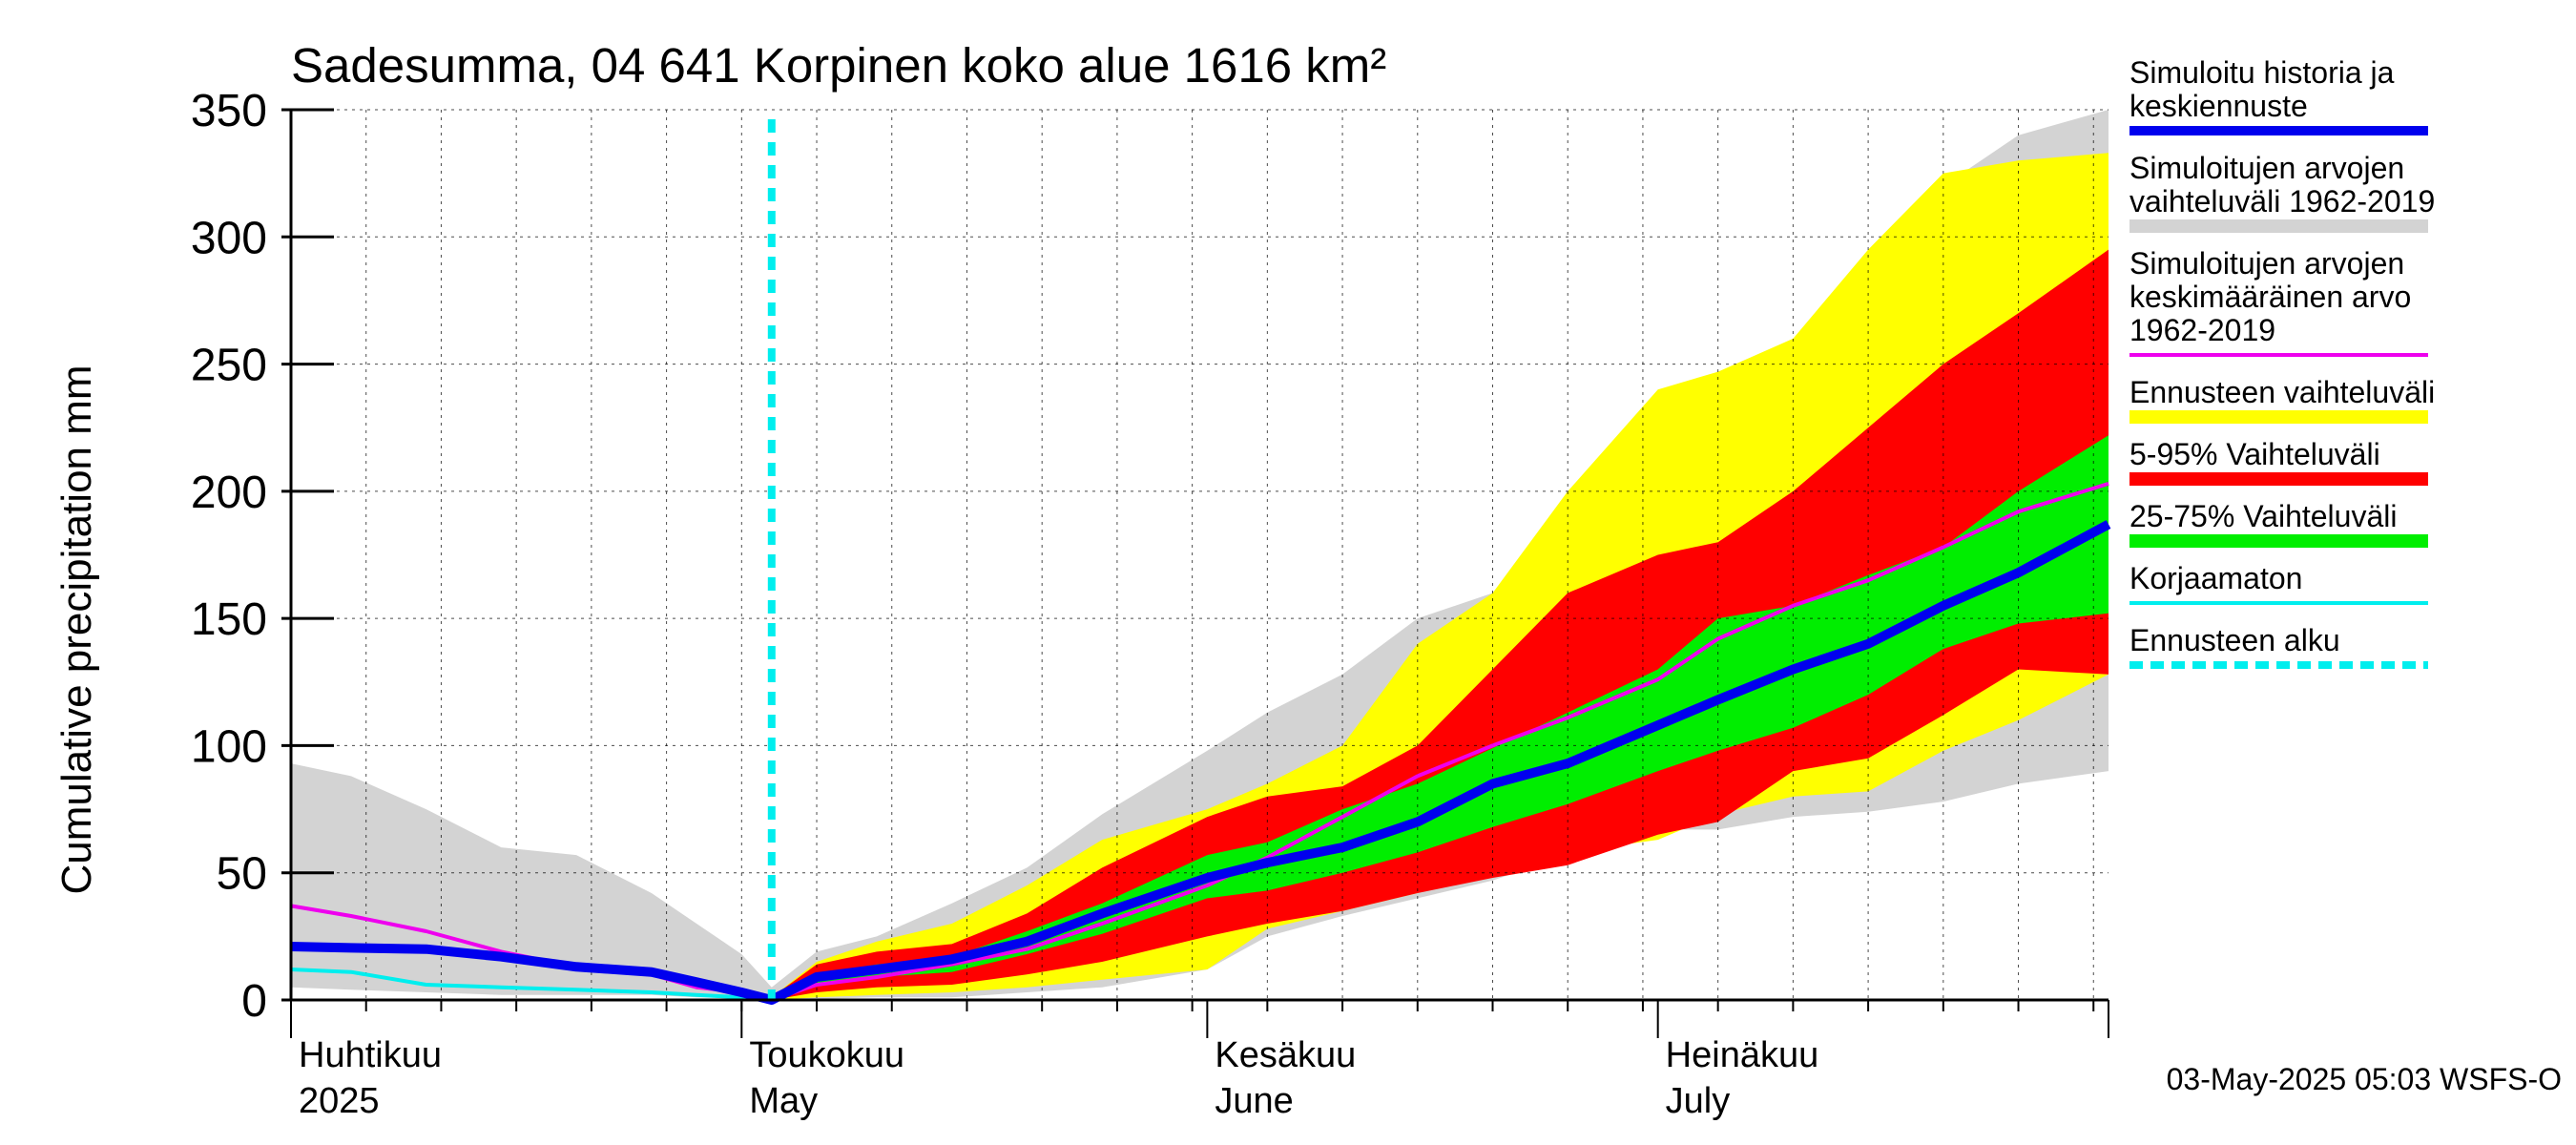 Image resolution: width=2576 pixels, height=1145 pixels. Describe the element at coordinates (2263, 516) in the screenshot. I see `legend-label: 25-75% Vaihteluväli` at that location.